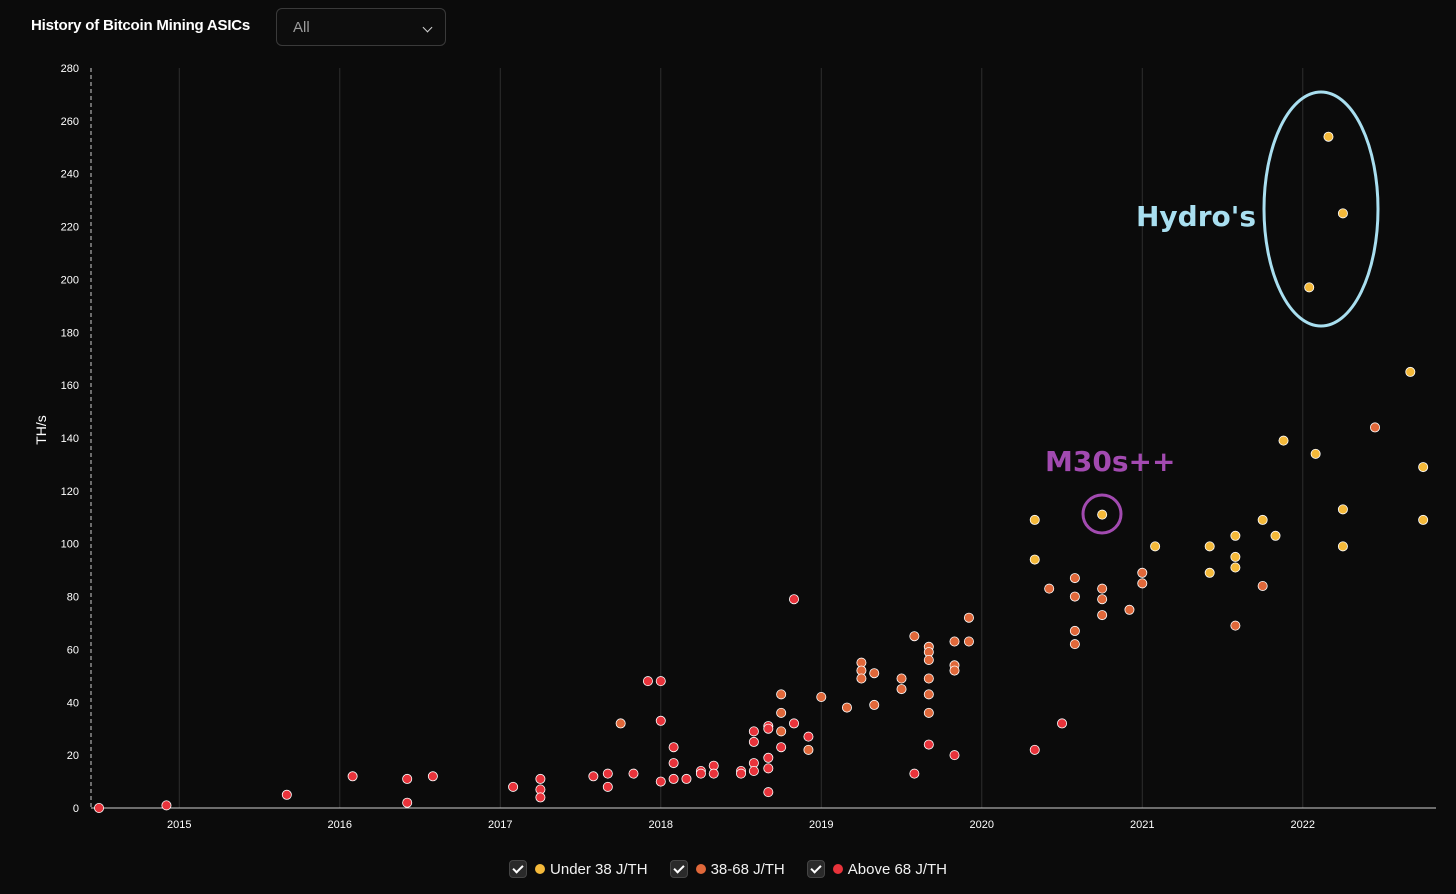 The height and width of the screenshot is (894, 1456). Describe the element at coordinates (578, 869) in the screenshot. I see `legend-item-under-38: Under 38 J/TH` at that location.